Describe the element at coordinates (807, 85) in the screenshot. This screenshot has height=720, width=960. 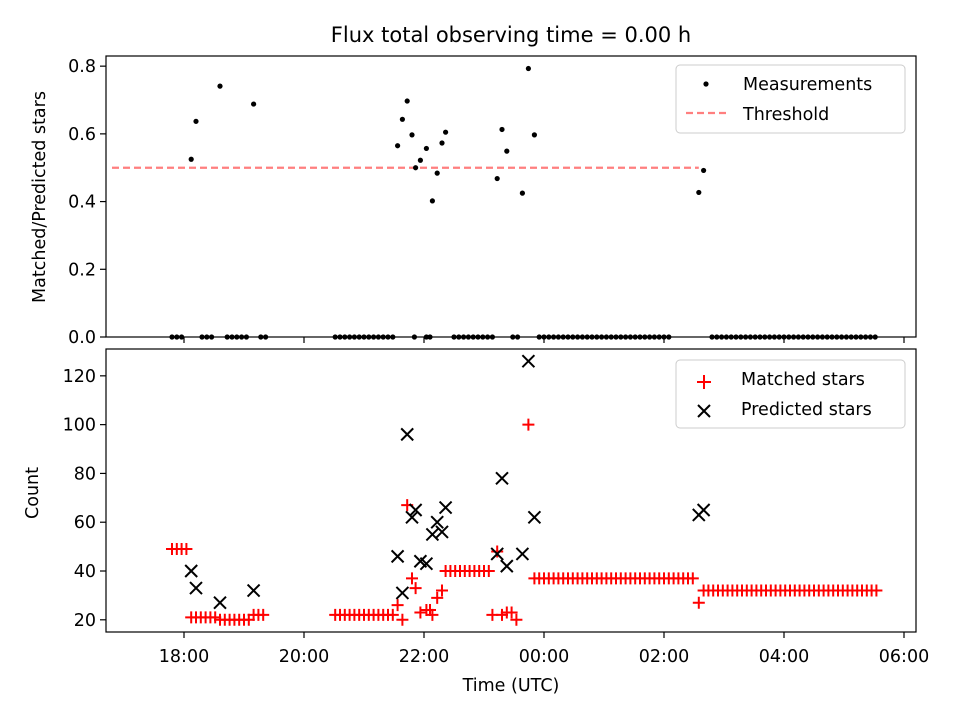
I see `legend-measurements-label: Measurements` at that location.